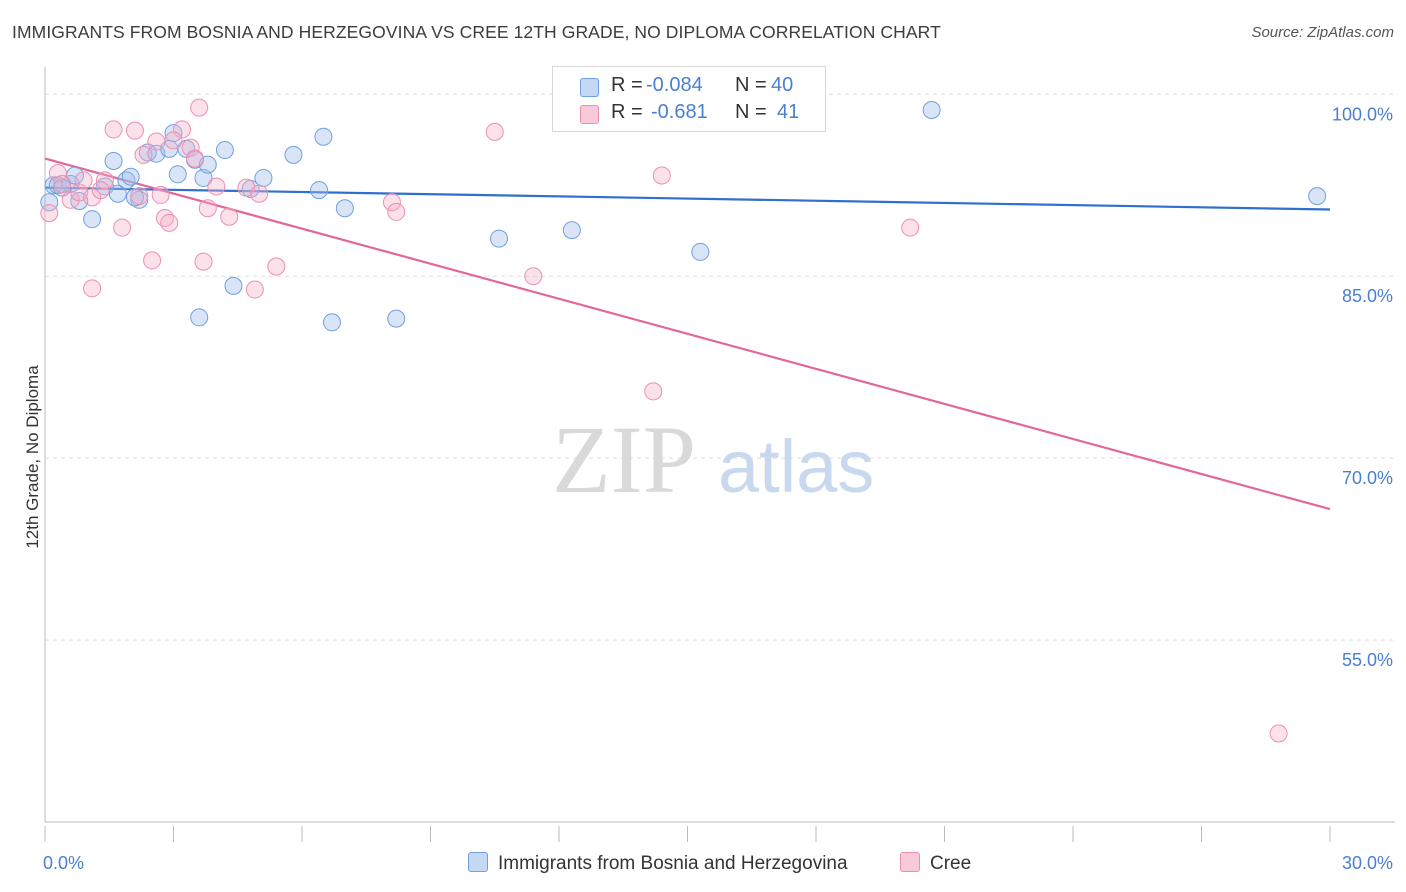 Image resolution: width=1406 pixels, height=892 pixels. What do you see at coordinates (951, 863) in the screenshot?
I see `bottom-legend-label-cree: Cree` at bounding box center [951, 863].